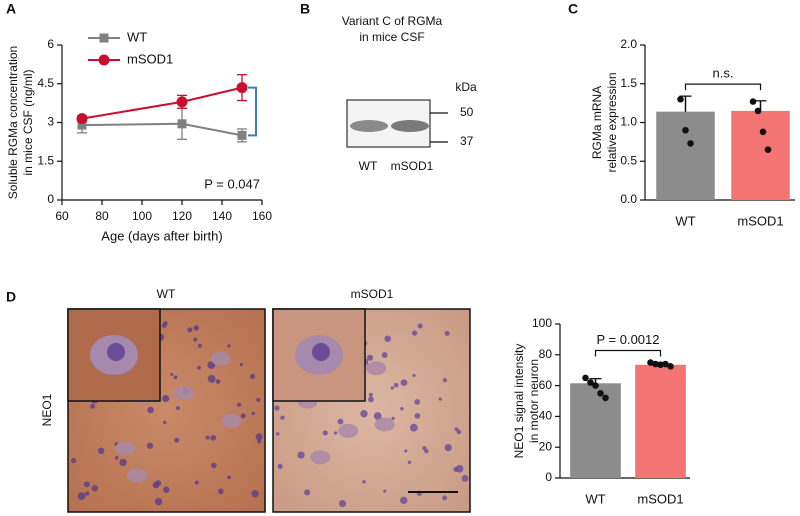  Describe the element at coordinates (612, 122) in the screenshot. I see `y-axis-label: relative expression` at that location.